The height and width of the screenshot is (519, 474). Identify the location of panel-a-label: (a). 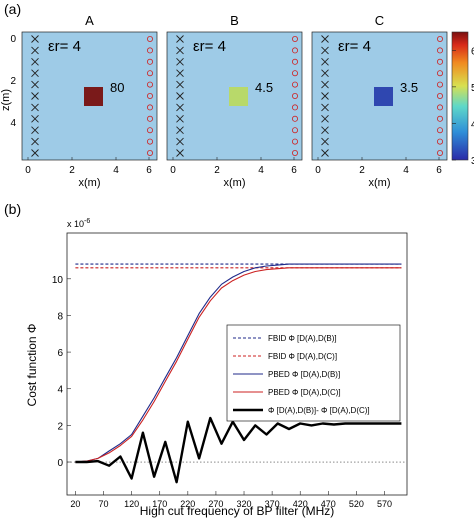
(12, 9).